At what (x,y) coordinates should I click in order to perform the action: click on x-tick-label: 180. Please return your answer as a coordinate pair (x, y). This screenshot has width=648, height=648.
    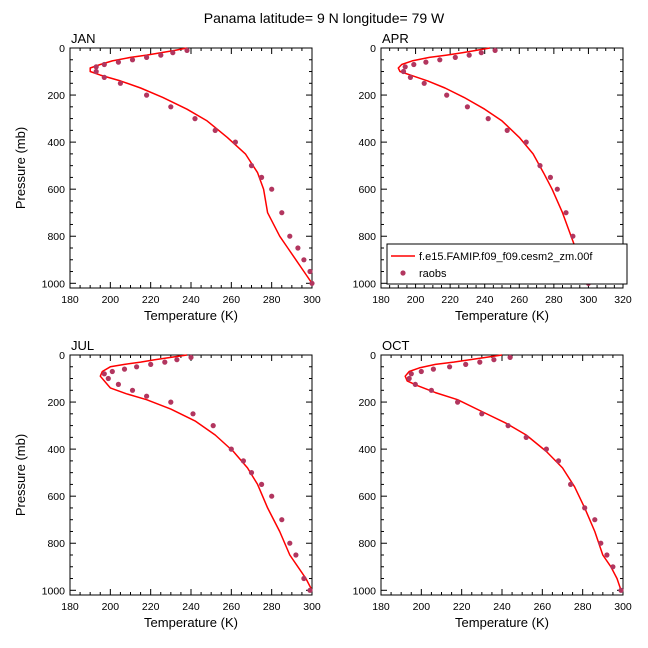
    Looking at the image, I should click on (70, 607).